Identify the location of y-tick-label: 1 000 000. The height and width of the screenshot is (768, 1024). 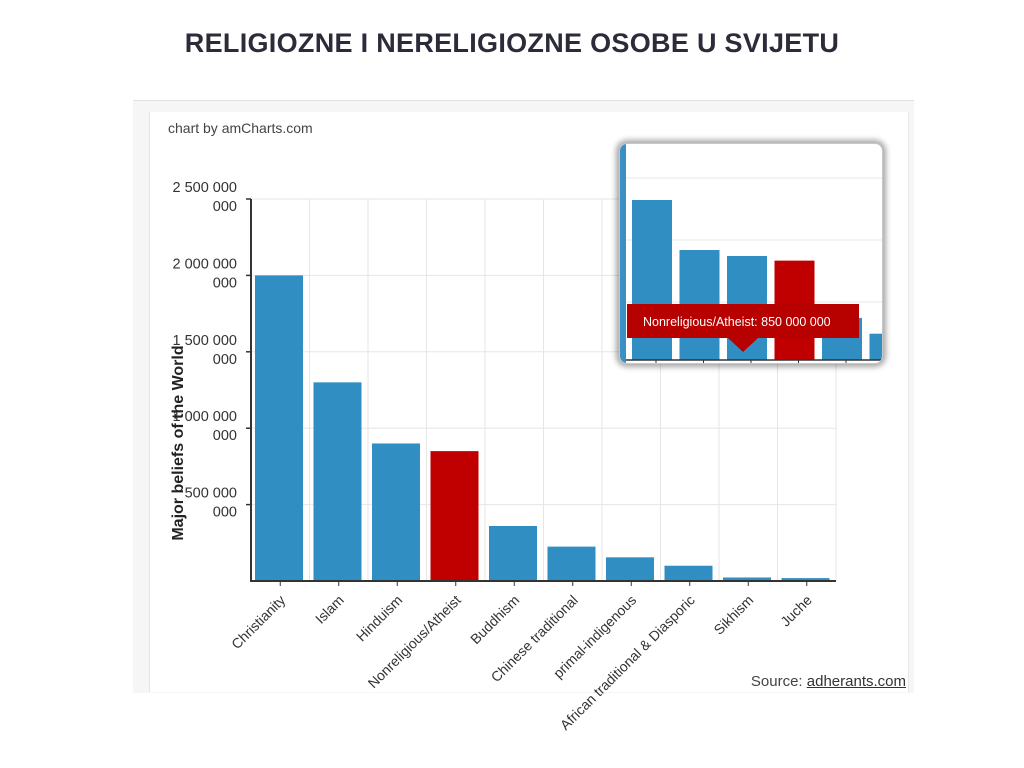
(204, 417).